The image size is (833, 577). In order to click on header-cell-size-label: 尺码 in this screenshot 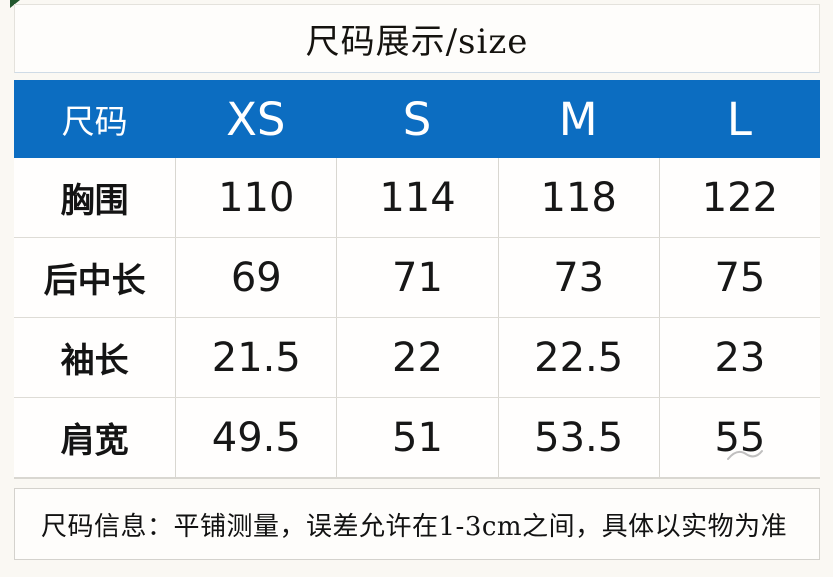, I will do `click(94, 121)`.